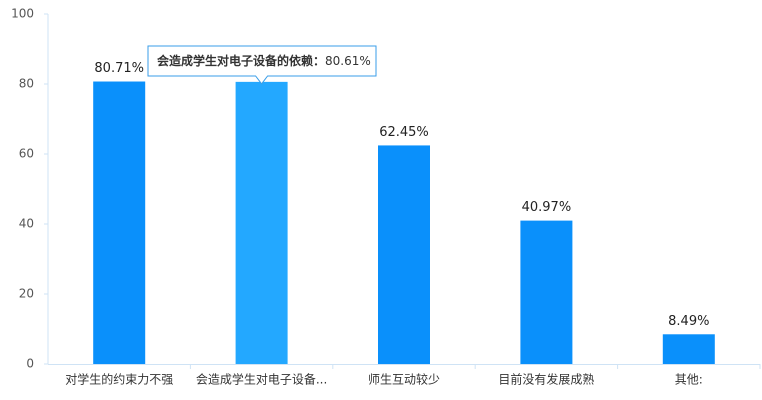 The image size is (762, 400). I want to click on tooltip-text: 会造成学生对电子设备的依赖：80.61%, so click(264, 60).